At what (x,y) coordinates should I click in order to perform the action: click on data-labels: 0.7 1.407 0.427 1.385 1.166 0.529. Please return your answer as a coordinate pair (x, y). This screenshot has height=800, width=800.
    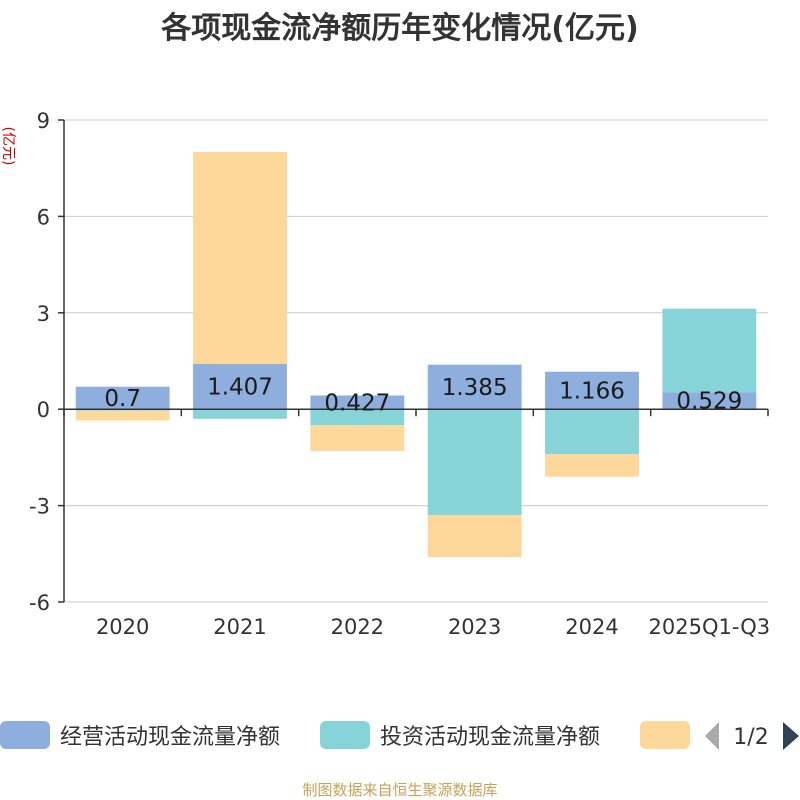
    Looking at the image, I should click on (423, 396).